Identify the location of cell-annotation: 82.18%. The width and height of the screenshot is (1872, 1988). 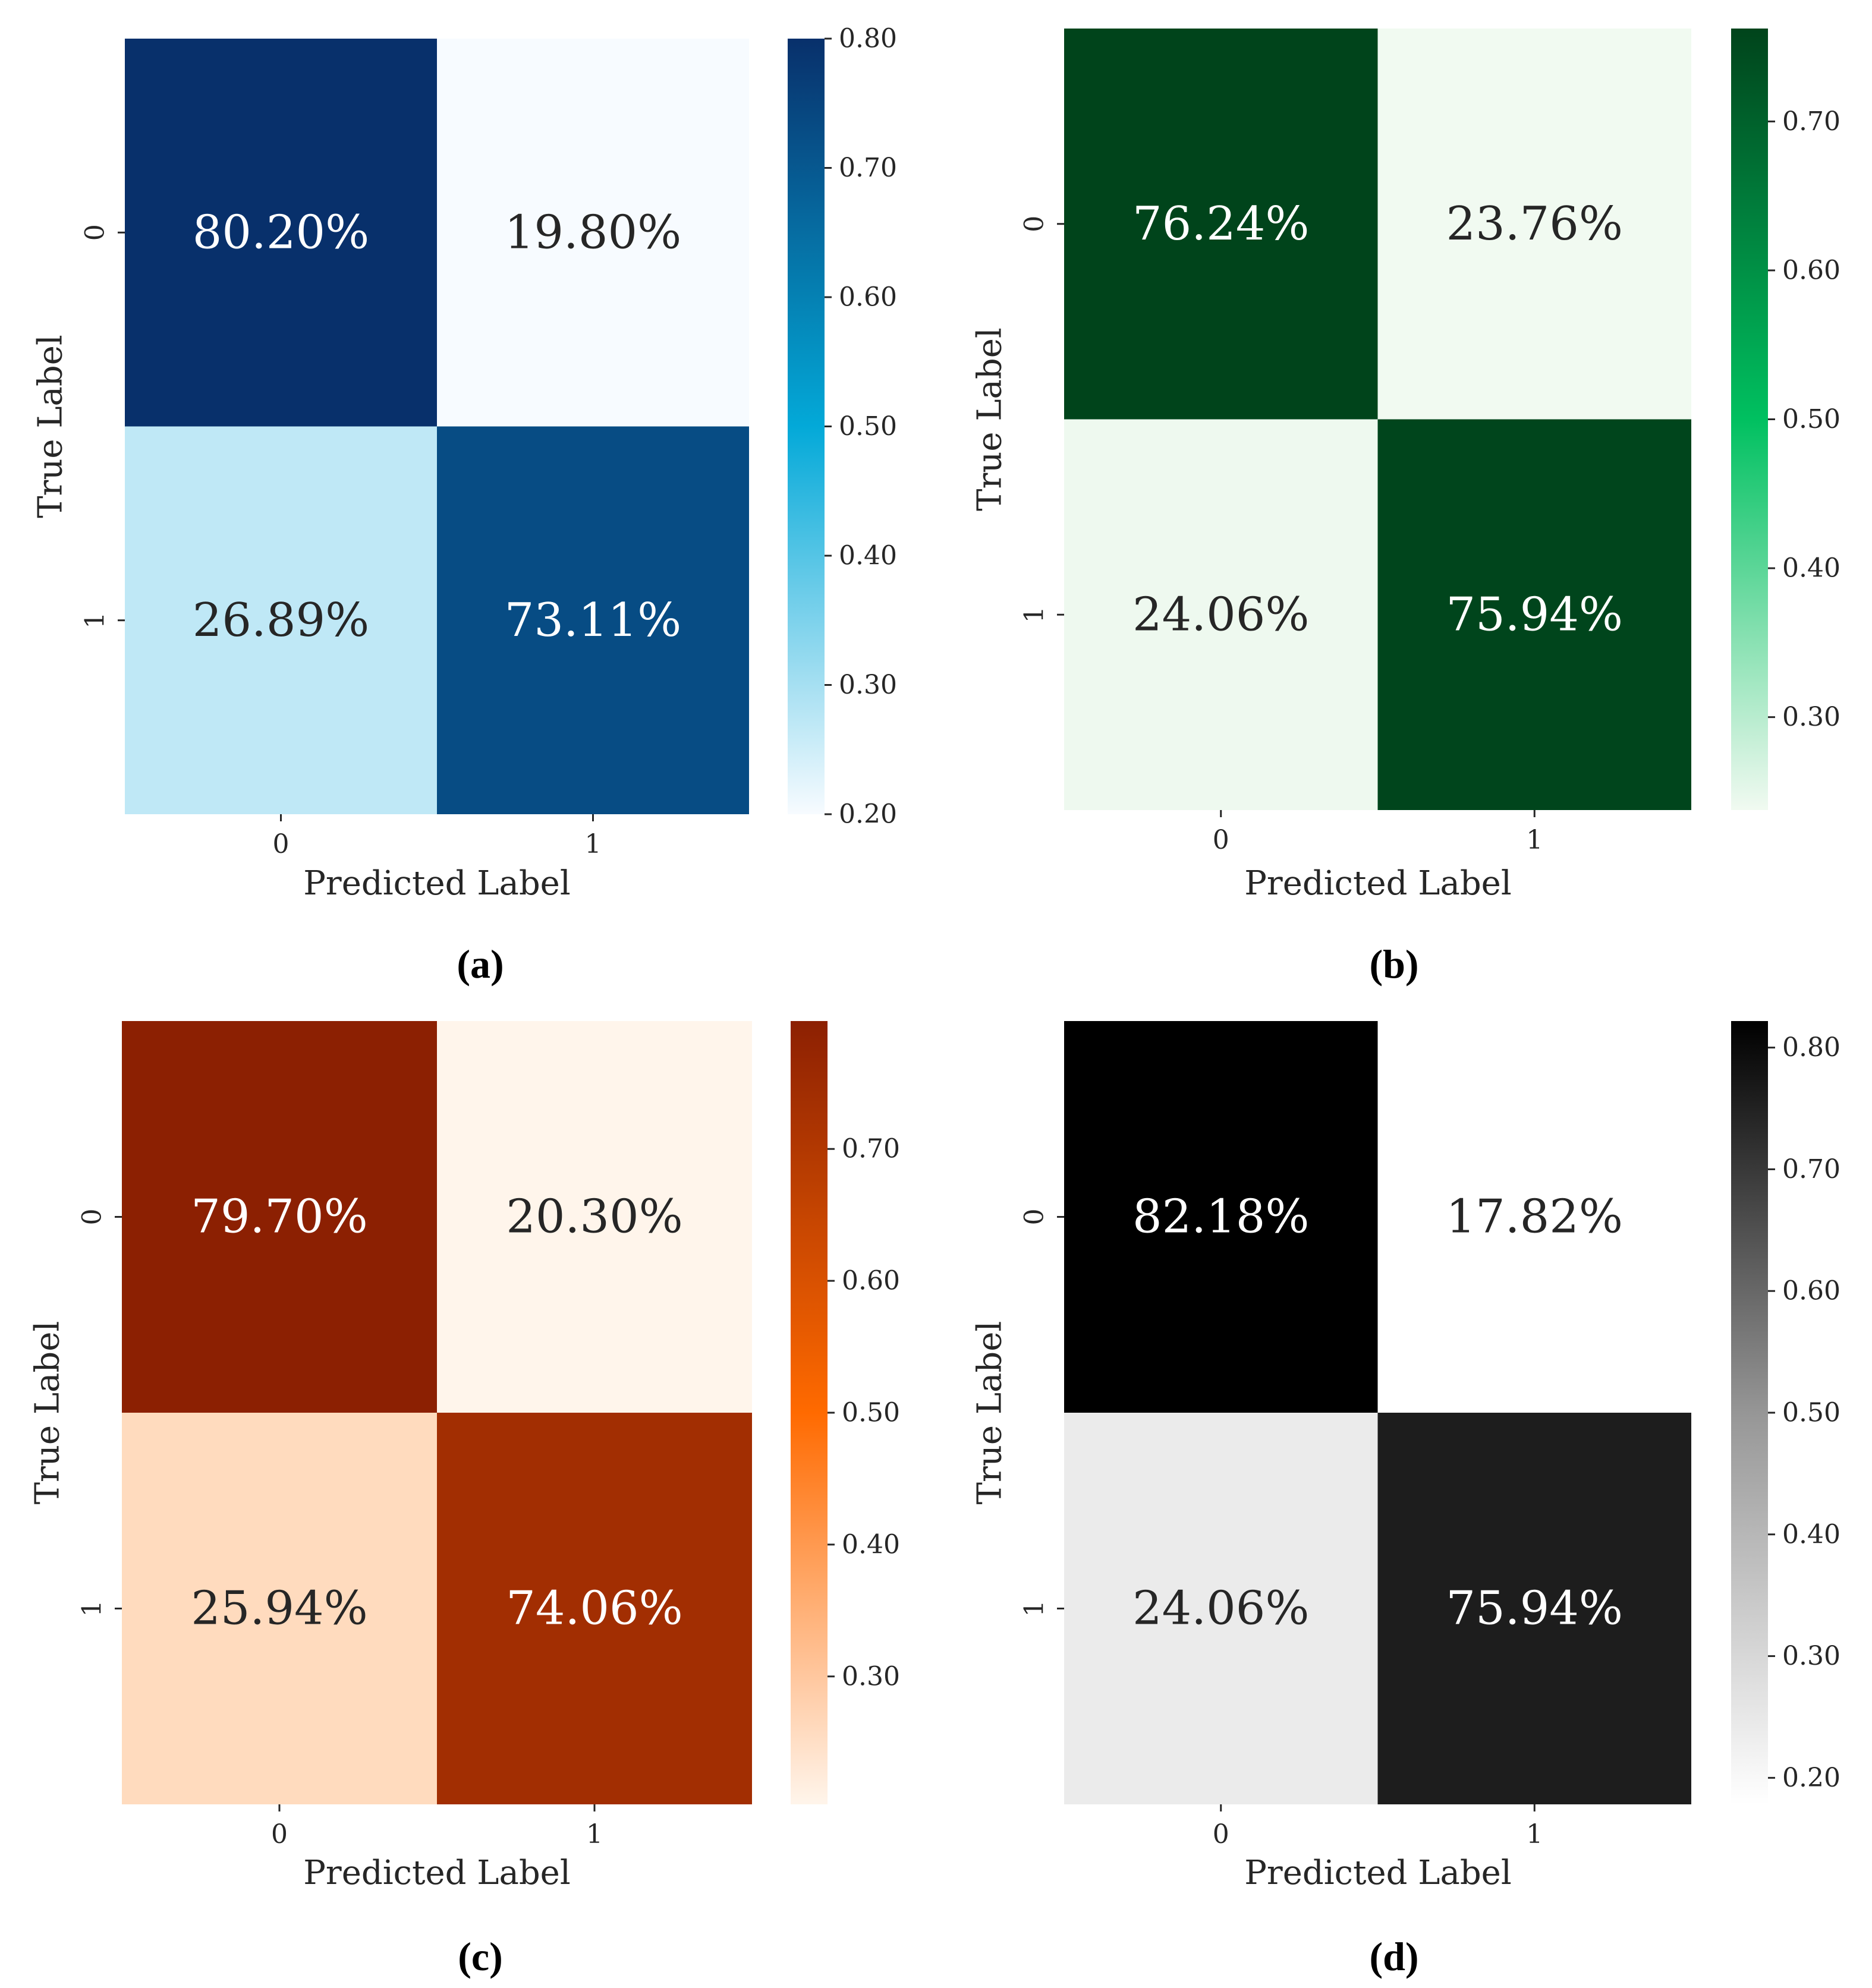
(1220, 1217).